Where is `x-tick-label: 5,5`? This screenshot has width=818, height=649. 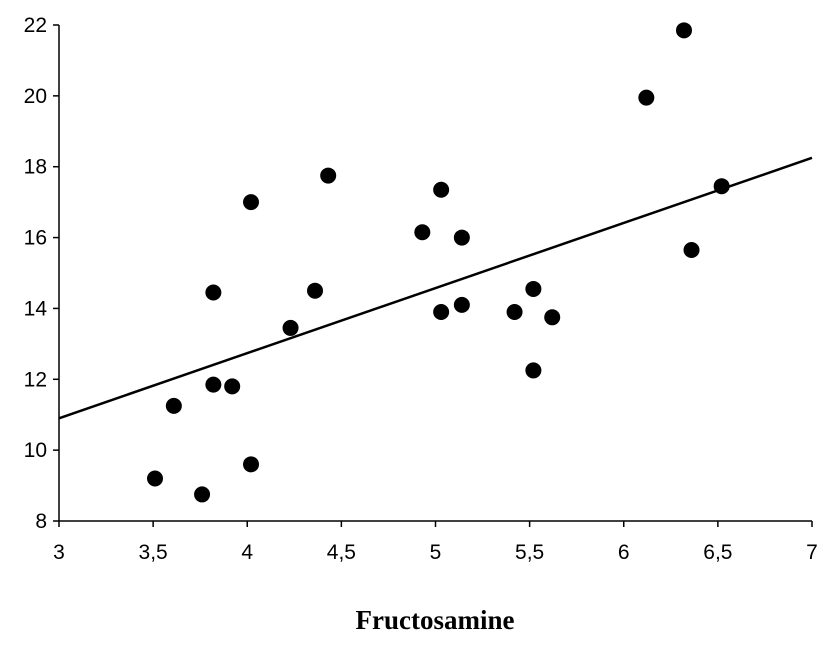 x-tick-label: 5,5 is located at coordinates (529, 552).